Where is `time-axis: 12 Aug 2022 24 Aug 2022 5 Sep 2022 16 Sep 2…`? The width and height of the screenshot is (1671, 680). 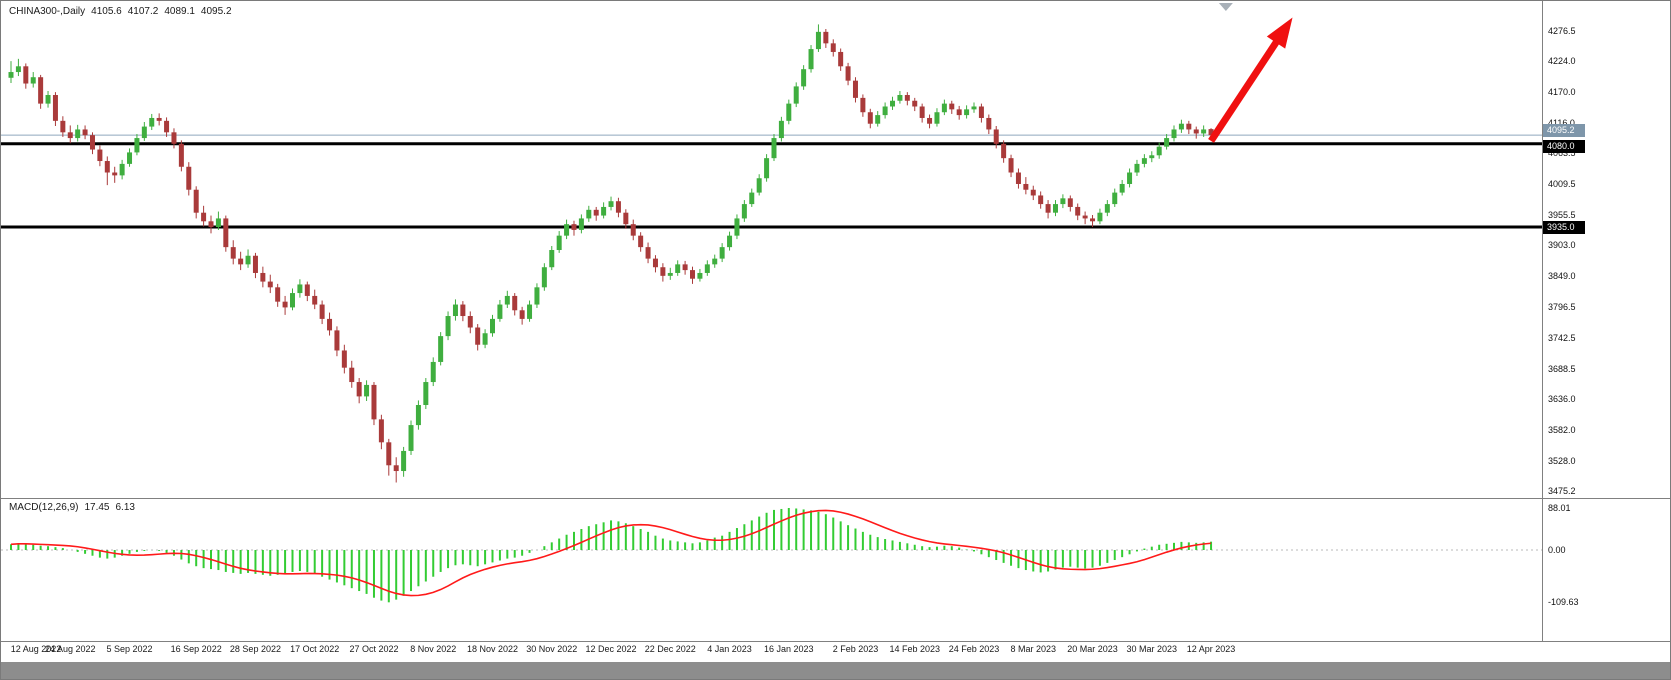
time-axis: 12 Aug 2022 24 Aug 2022 5 Sep 2022 16 Sep 2… is located at coordinates (835, 652).